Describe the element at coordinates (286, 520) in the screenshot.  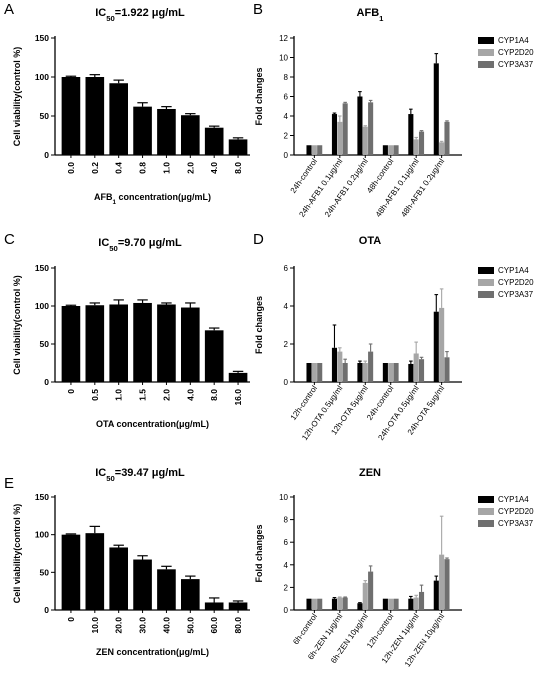
I see `y-tick-label: 8` at that location.